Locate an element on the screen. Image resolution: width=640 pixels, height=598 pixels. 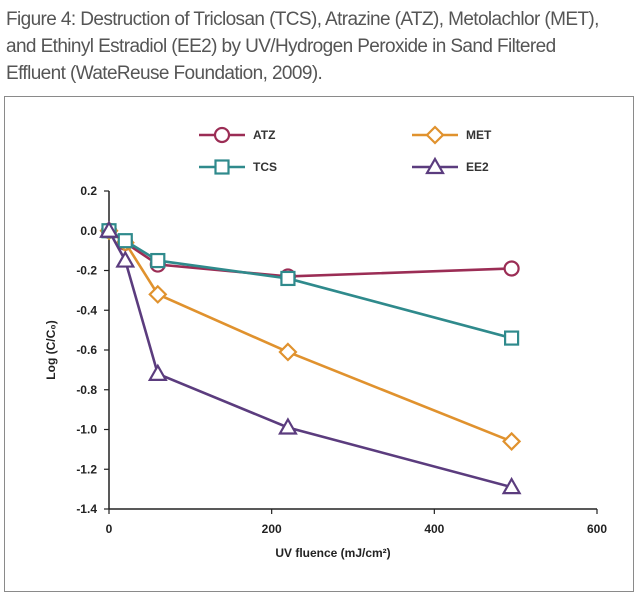
legend-label-tcs: TCS is located at coordinates (265, 167).